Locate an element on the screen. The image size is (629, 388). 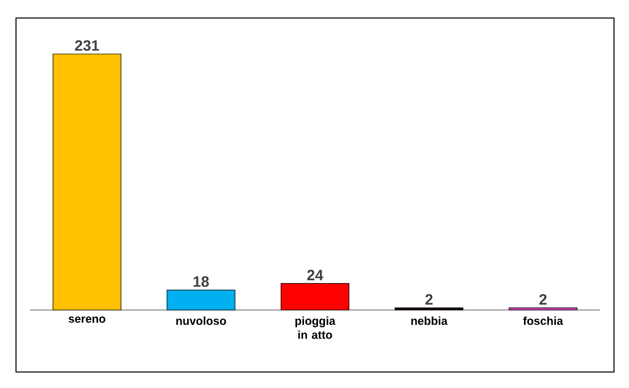
data-label: 24 is located at coordinates (315, 275).